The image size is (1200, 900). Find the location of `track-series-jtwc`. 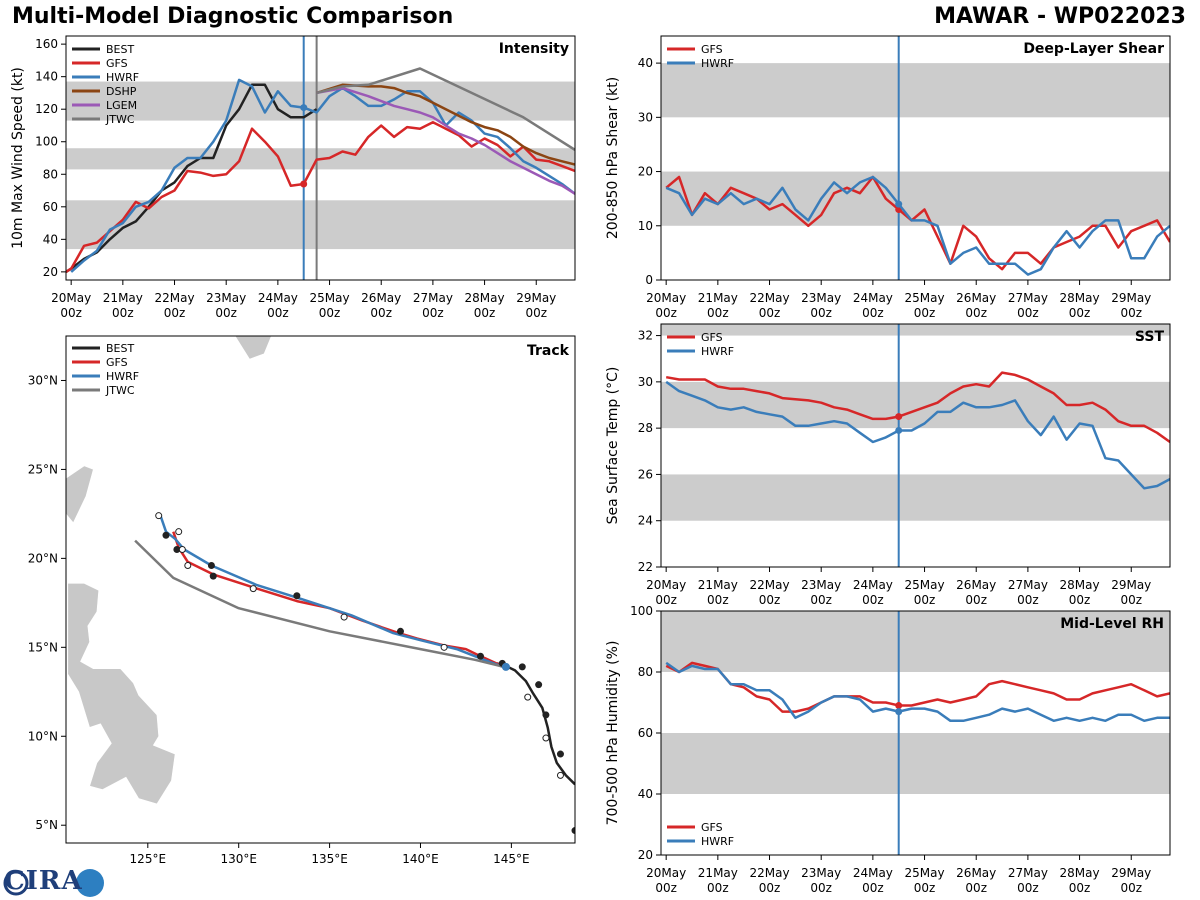

track-series-jtwc is located at coordinates (319, 604).